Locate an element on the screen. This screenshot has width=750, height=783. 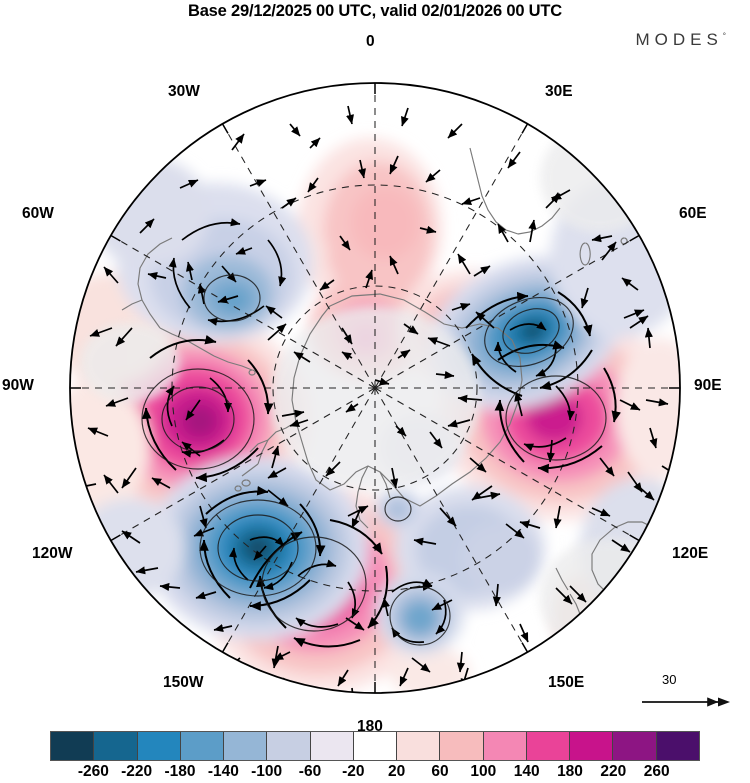
meridian-label-150E: 150E is located at coordinates (566, 682).